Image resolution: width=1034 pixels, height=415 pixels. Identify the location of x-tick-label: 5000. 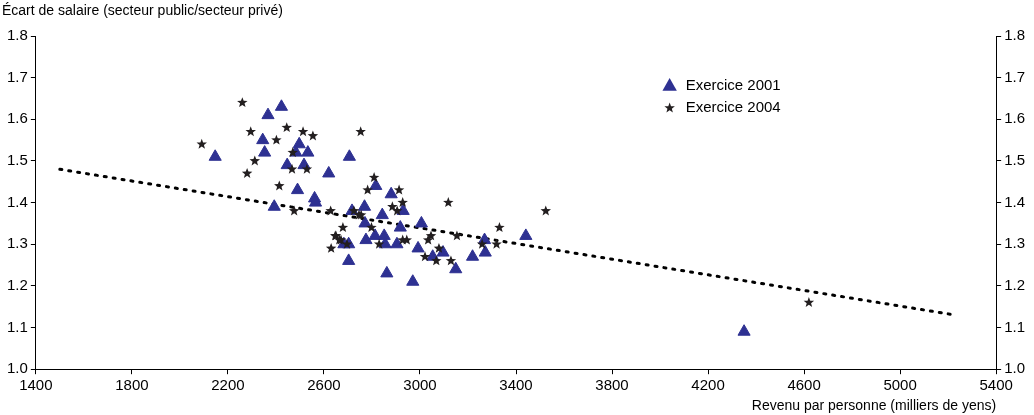
(900, 385).